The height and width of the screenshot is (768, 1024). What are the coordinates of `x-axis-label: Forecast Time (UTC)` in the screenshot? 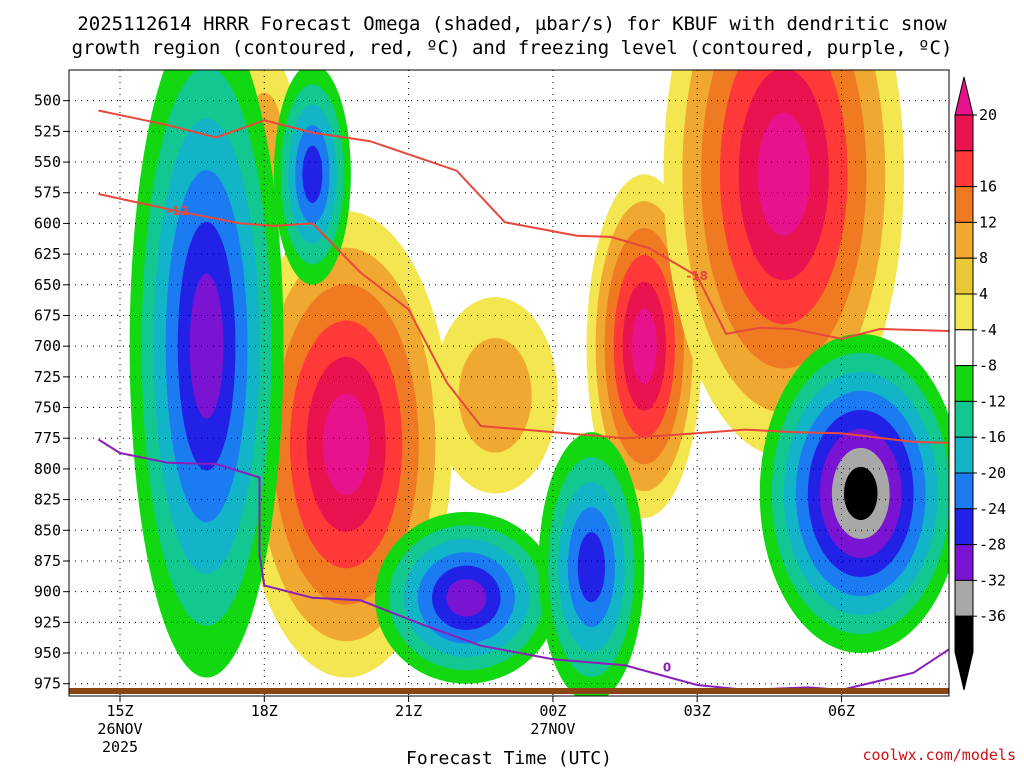 It's located at (509, 758).